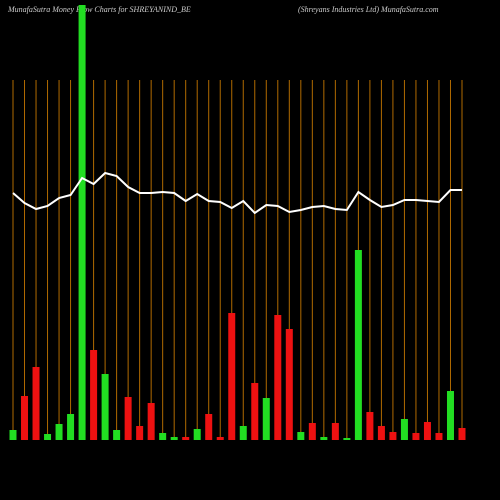 This screenshot has width=500, height=500. What do you see at coordinates (237, 193) in the screenshot?
I see `money-flow-line` at bounding box center [237, 193].